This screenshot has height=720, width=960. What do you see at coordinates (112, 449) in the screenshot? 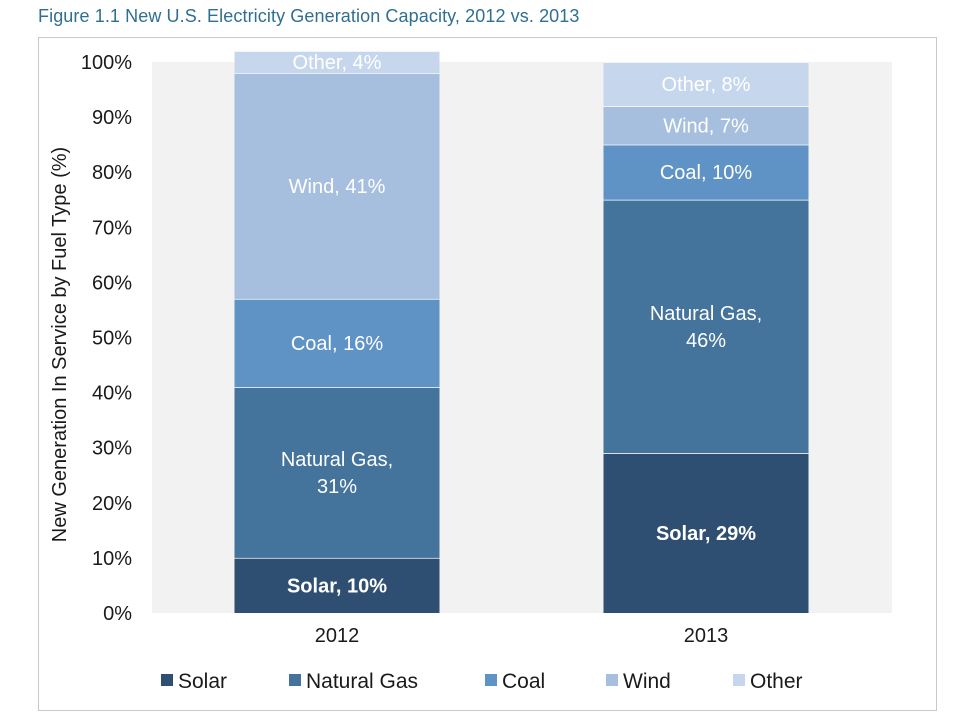
I see `y-tick-label: 30%` at bounding box center [112, 449].